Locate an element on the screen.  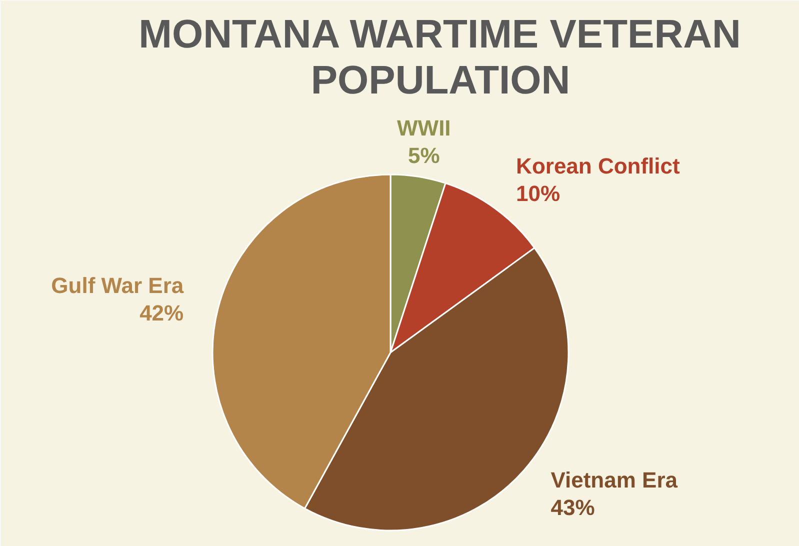
slice-label: Gulf War Era is located at coordinates (117, 285).